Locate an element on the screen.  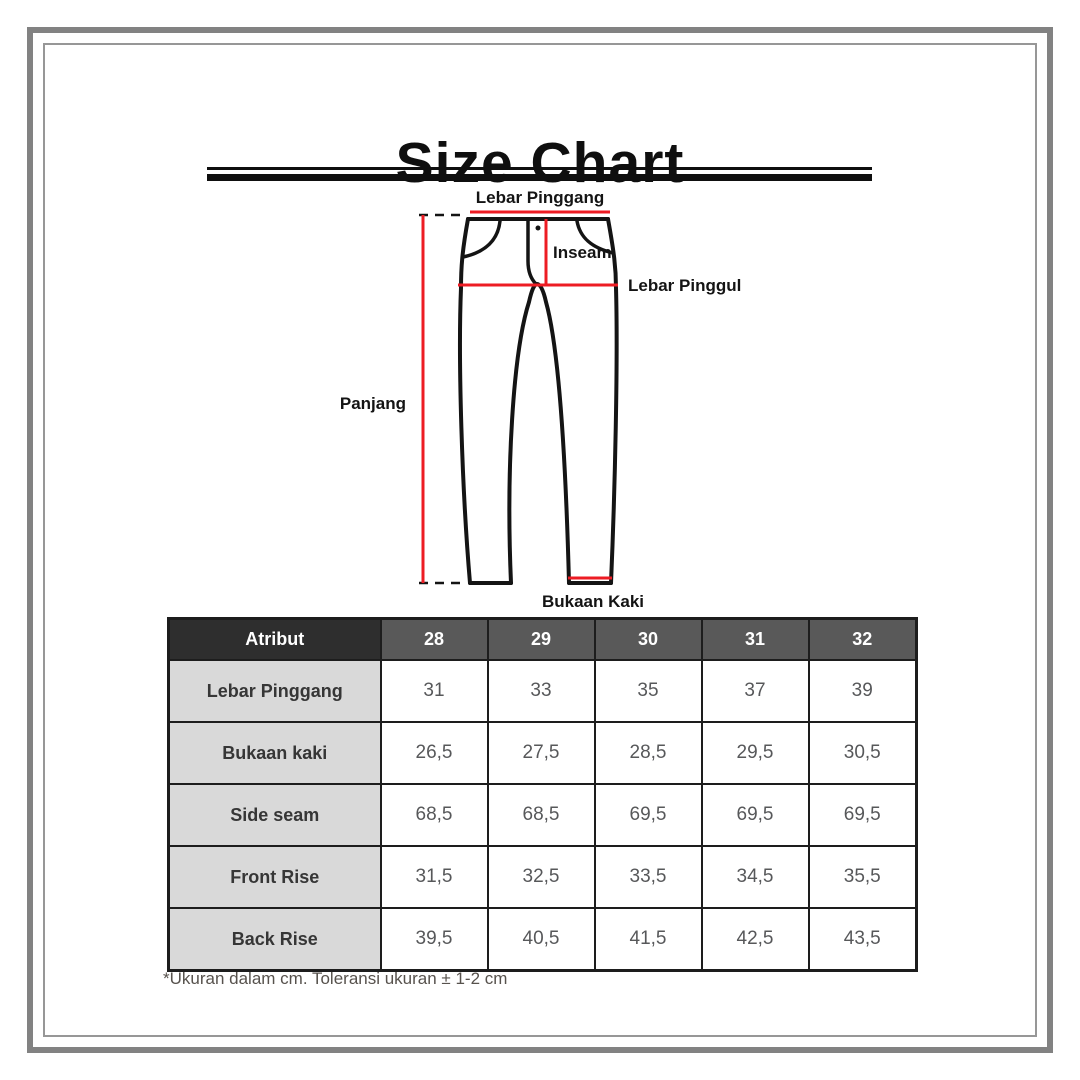
size-header-cell: 28 is located at coordinates (434, 639).